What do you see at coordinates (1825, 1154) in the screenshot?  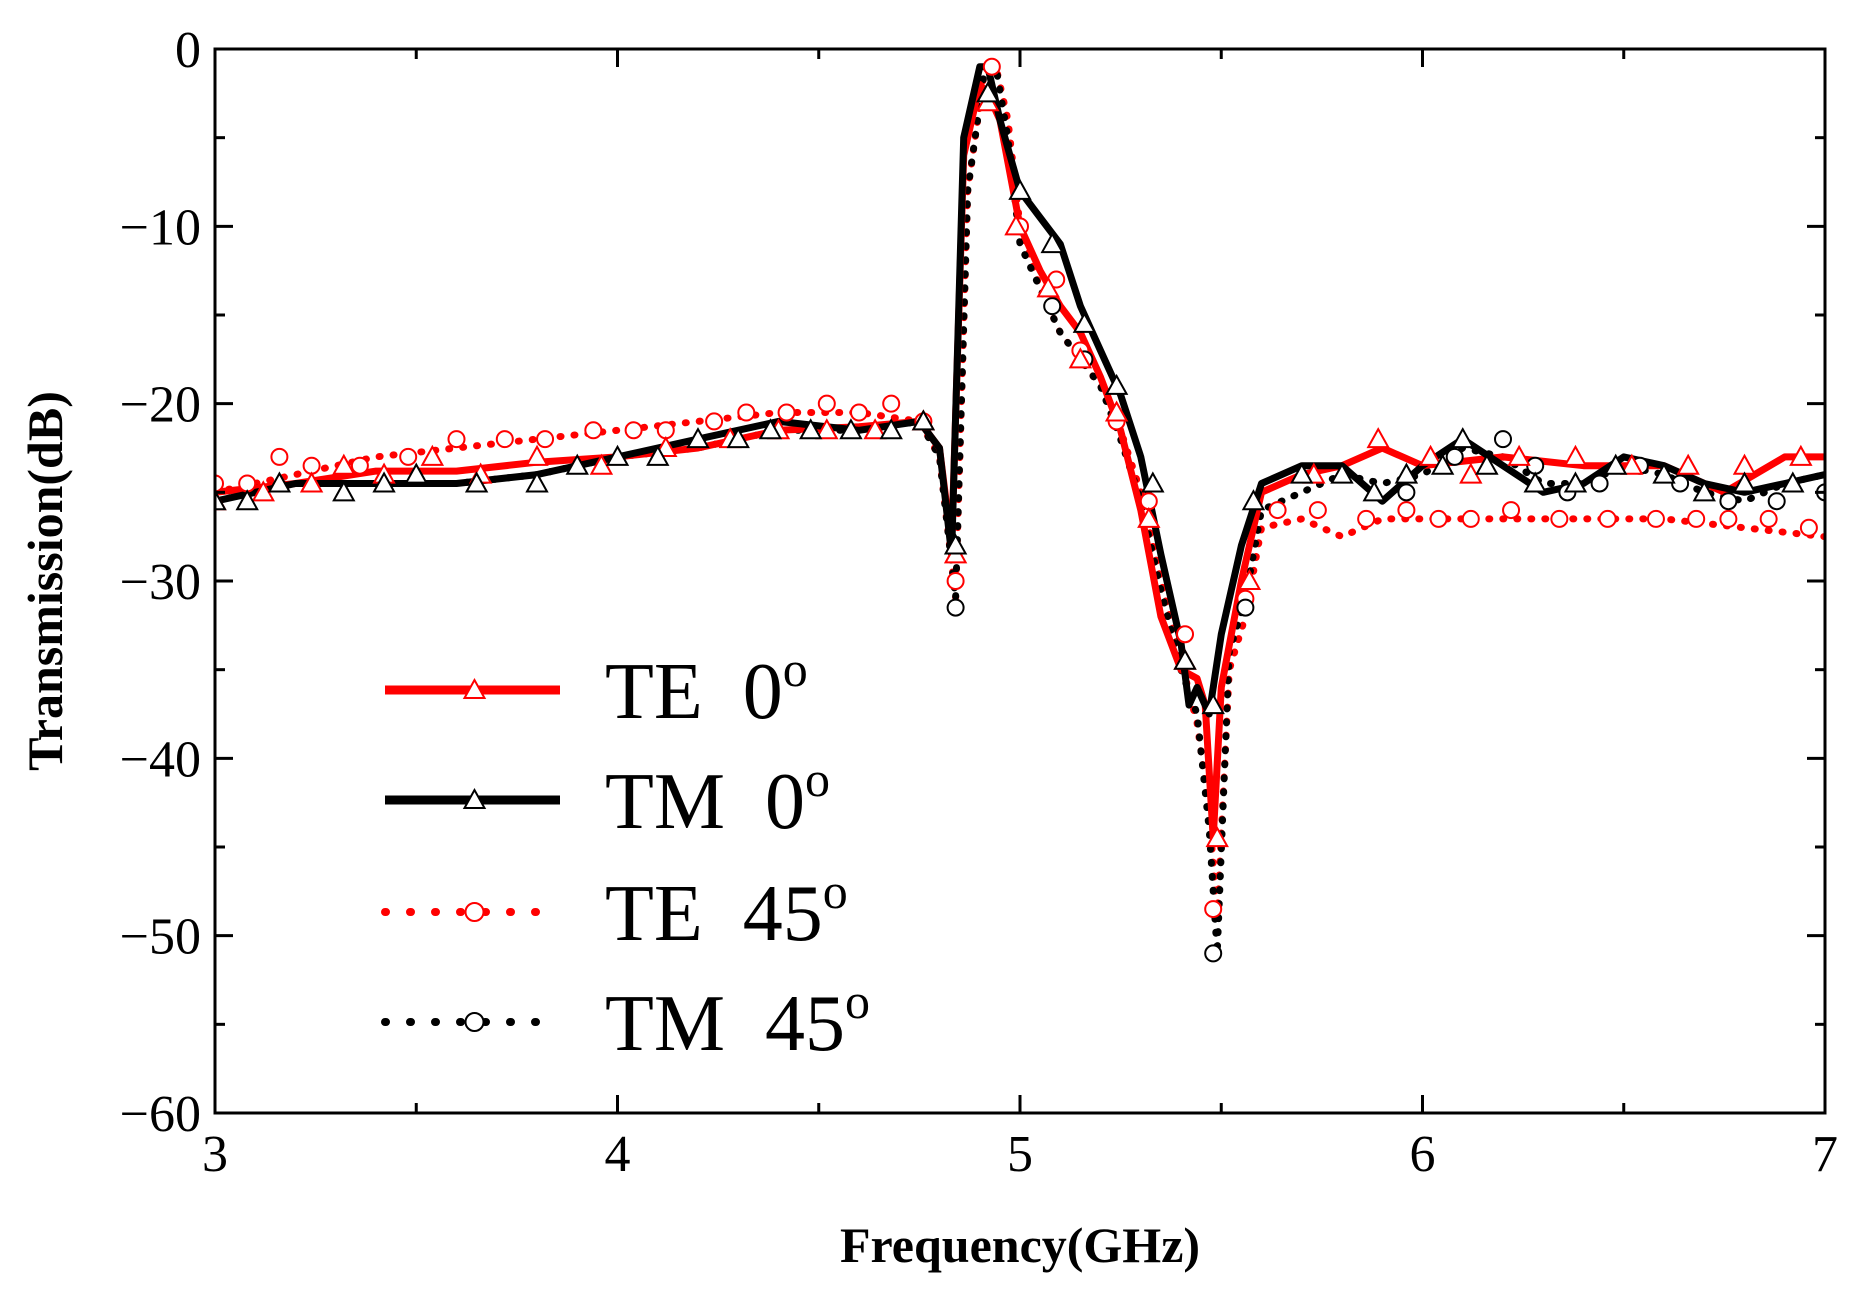 I see `x-tick-label: 7` at bounding box center [1825, 1154].